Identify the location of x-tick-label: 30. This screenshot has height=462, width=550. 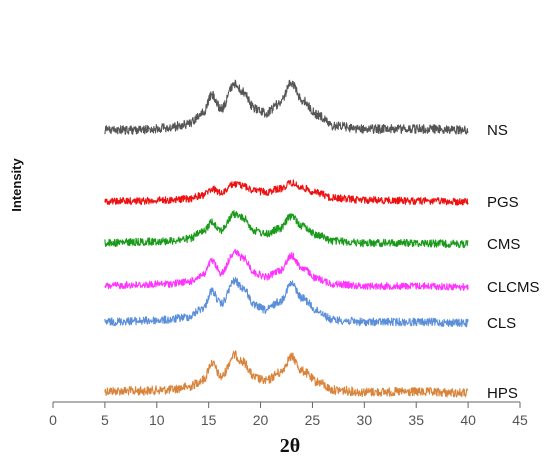
(365, 420).